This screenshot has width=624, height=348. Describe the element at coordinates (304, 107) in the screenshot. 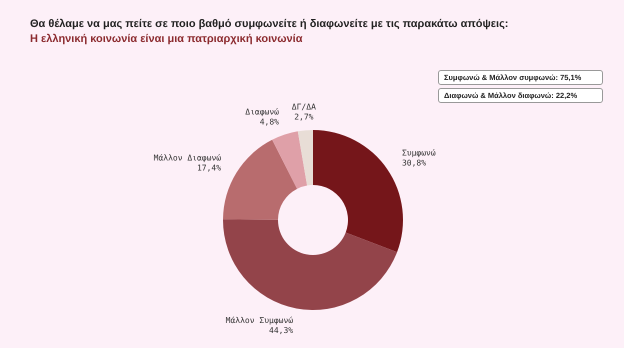

I see `slice-label: ΔΓ/ΔΑ` at that location.